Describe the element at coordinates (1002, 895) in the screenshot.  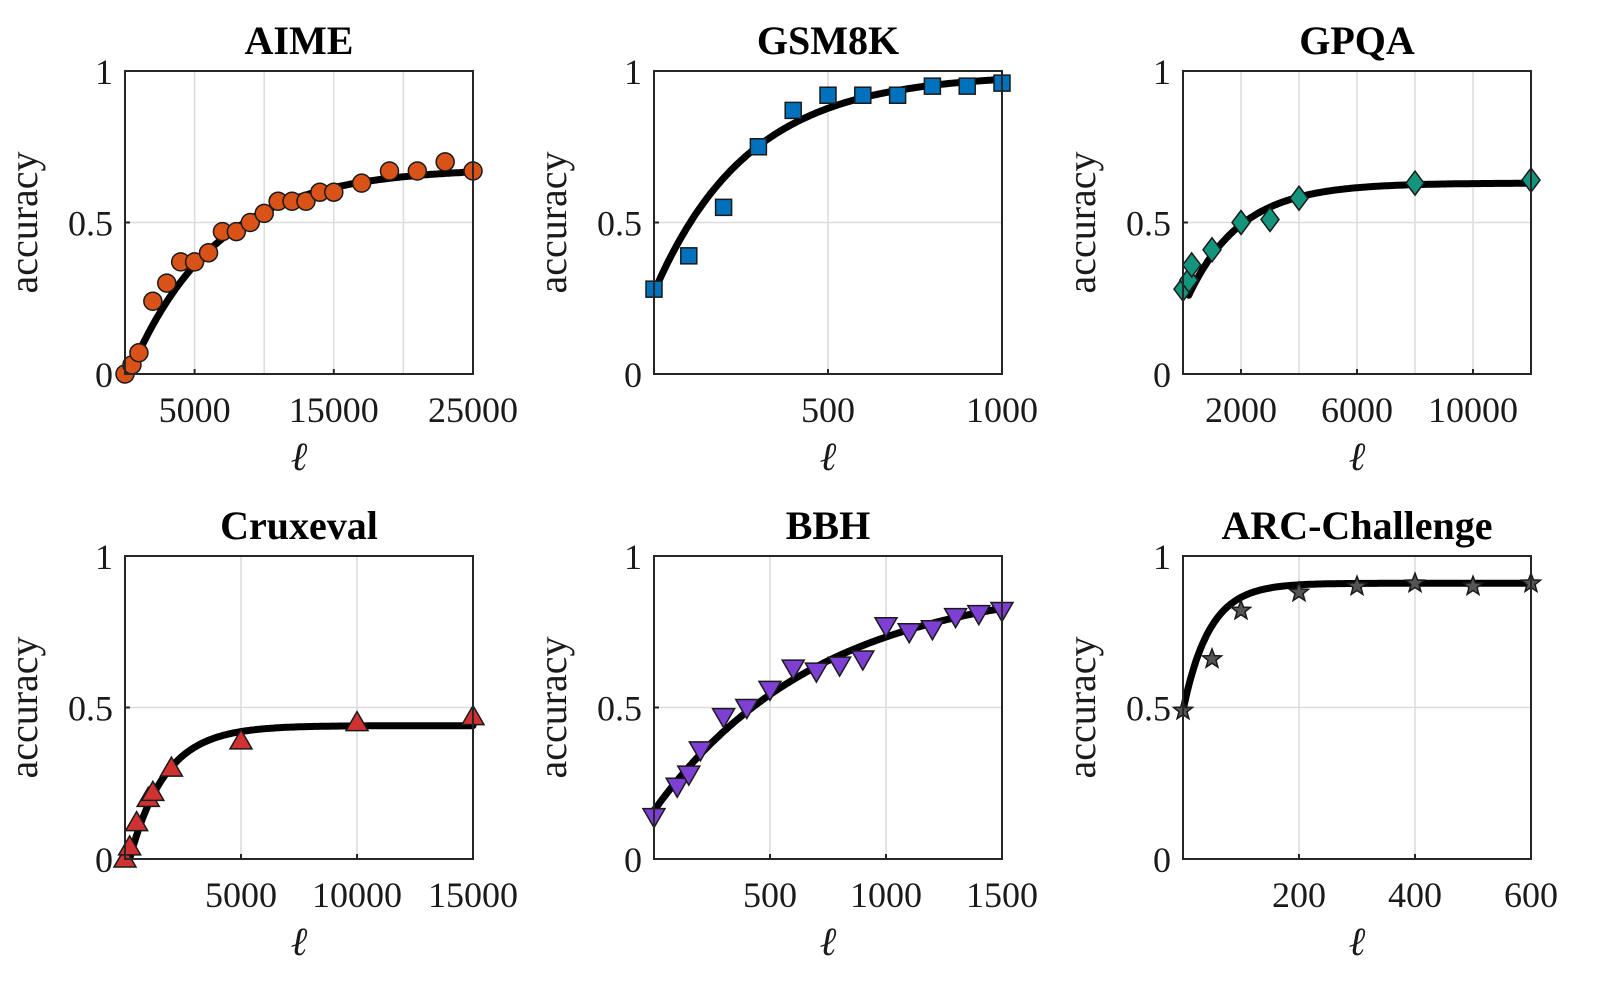
I see `x-tick-label: 1500` at that location.